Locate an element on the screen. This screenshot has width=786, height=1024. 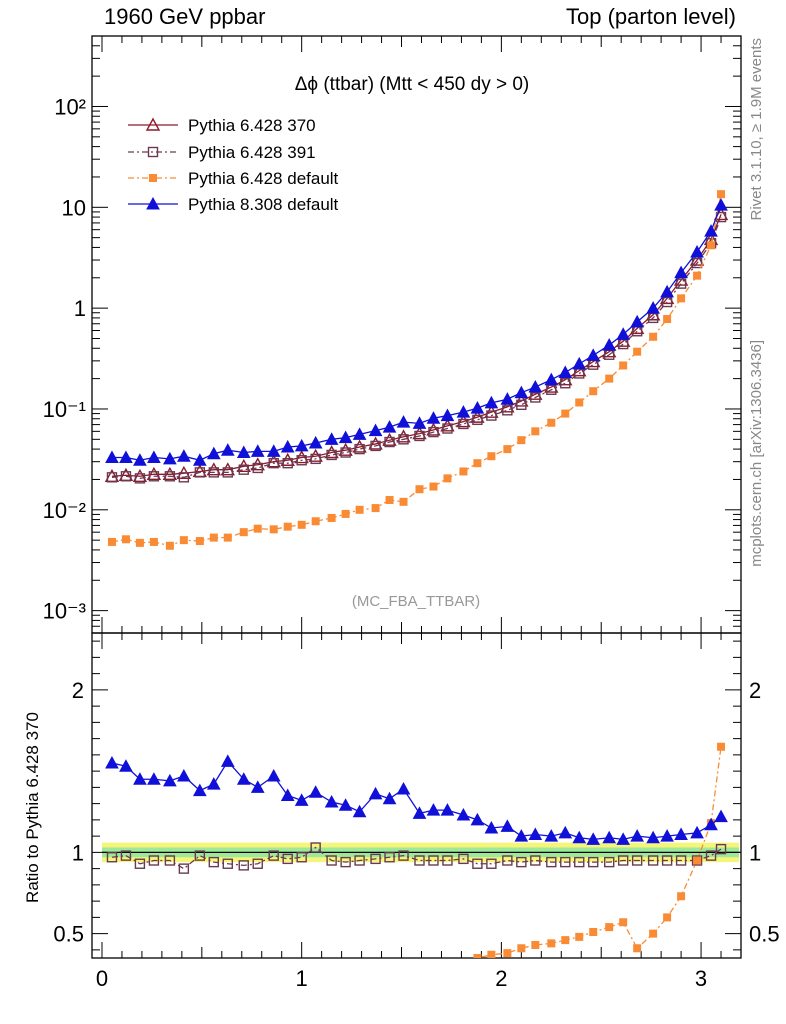
header-process-label: Top (parton level) is located at coordinates (651, 16).